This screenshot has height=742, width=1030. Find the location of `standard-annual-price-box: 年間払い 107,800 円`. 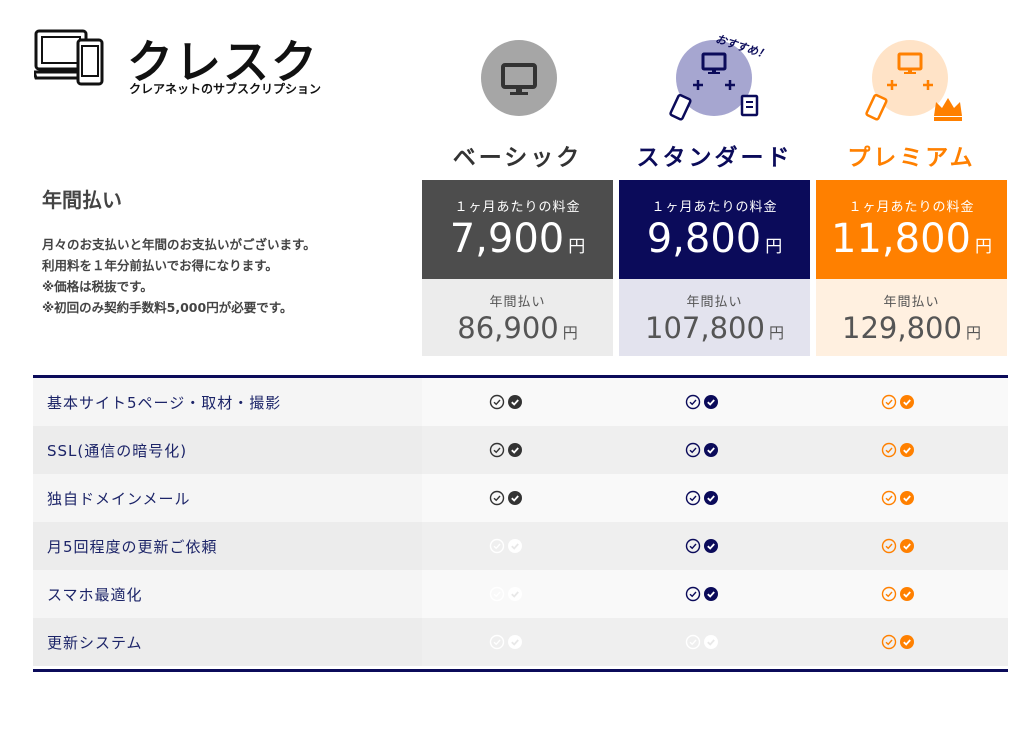

standard-annual-price-box: 年間払い 107,800 円 is located at coordinates (714, 317).